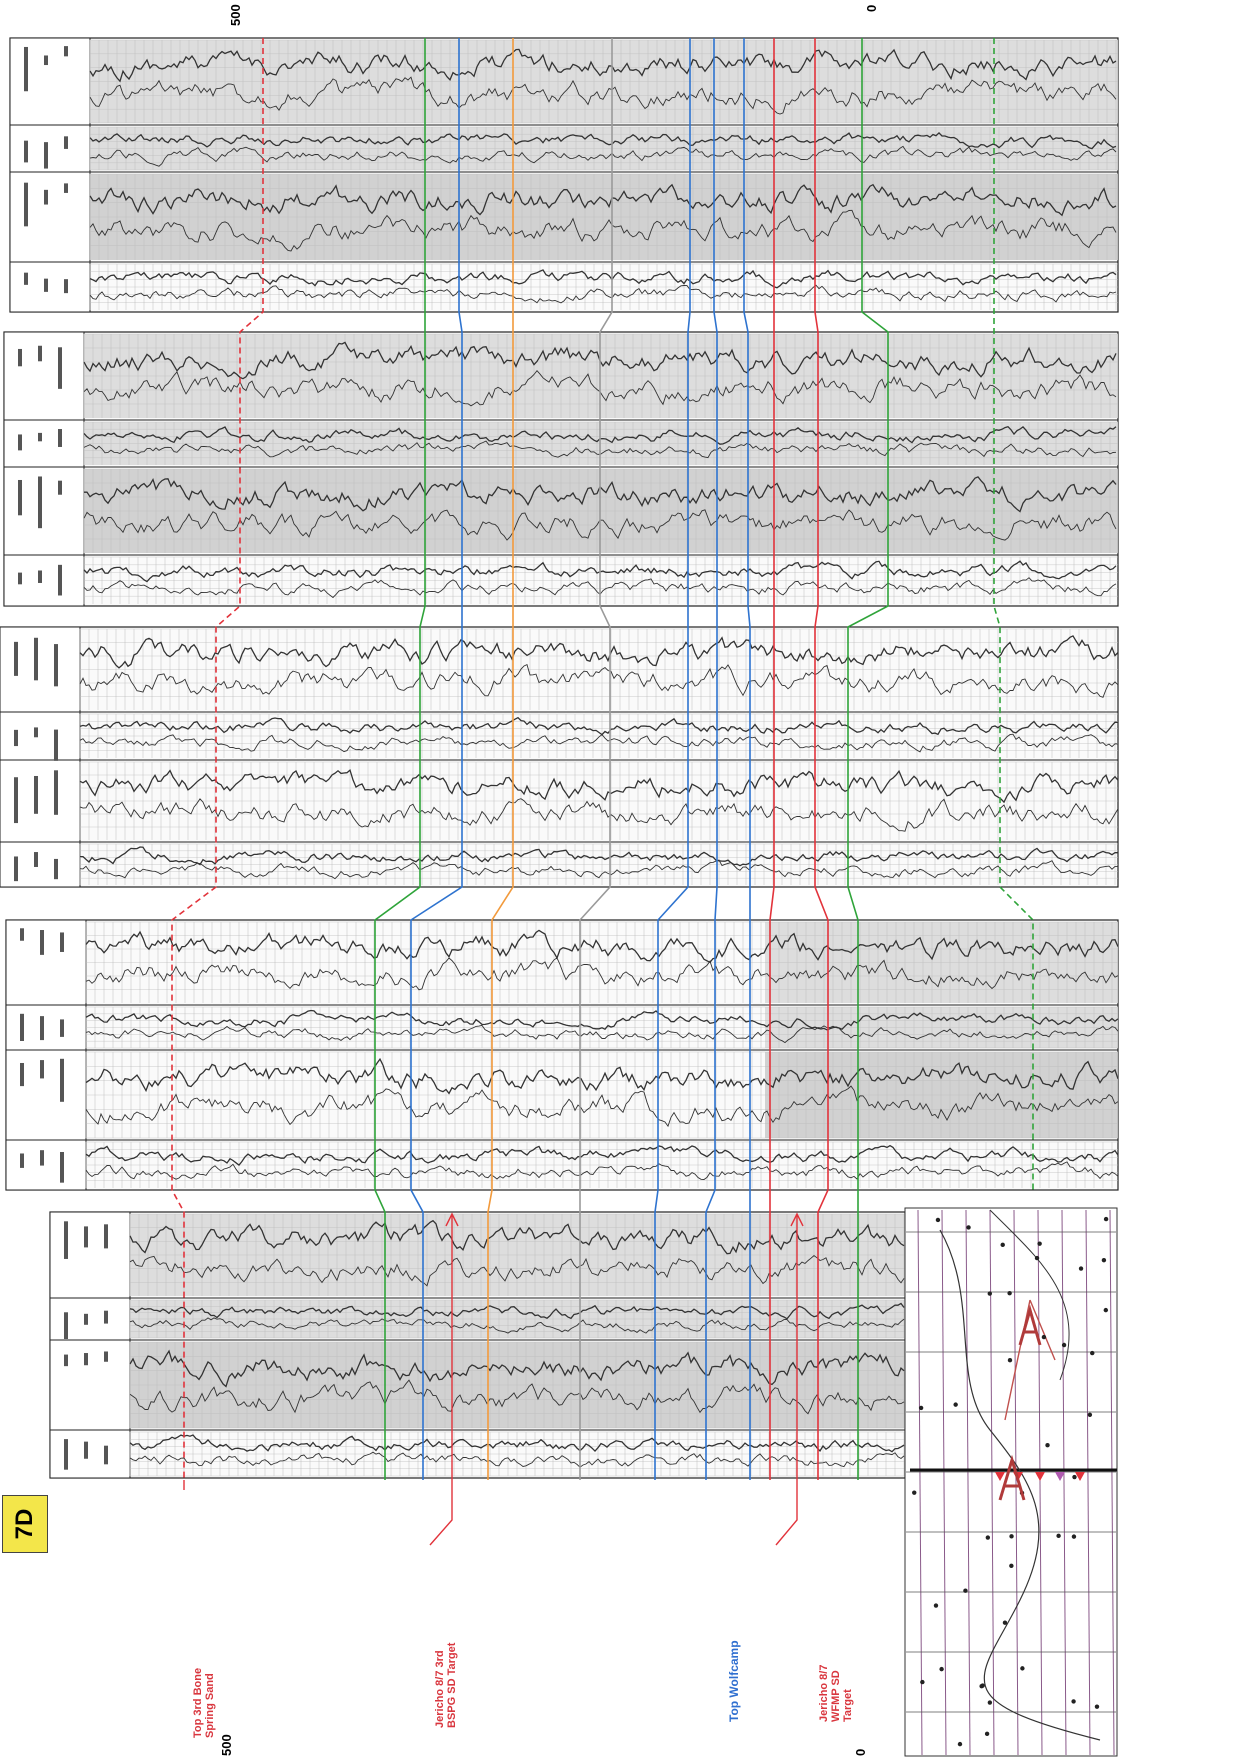 This screenshot has height=1763, width=1254. I want to click on panel-tag-text: 7D, so click(24, 1524).